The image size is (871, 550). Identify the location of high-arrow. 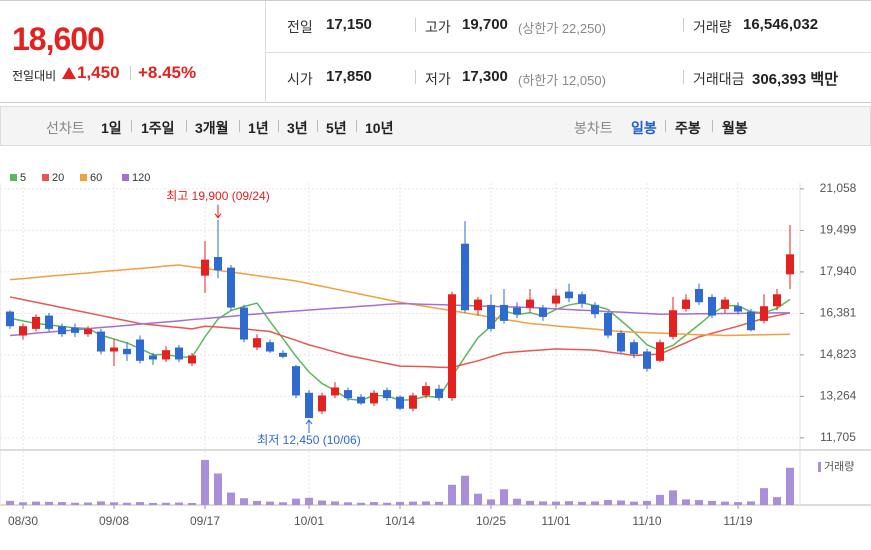
(218, 211).